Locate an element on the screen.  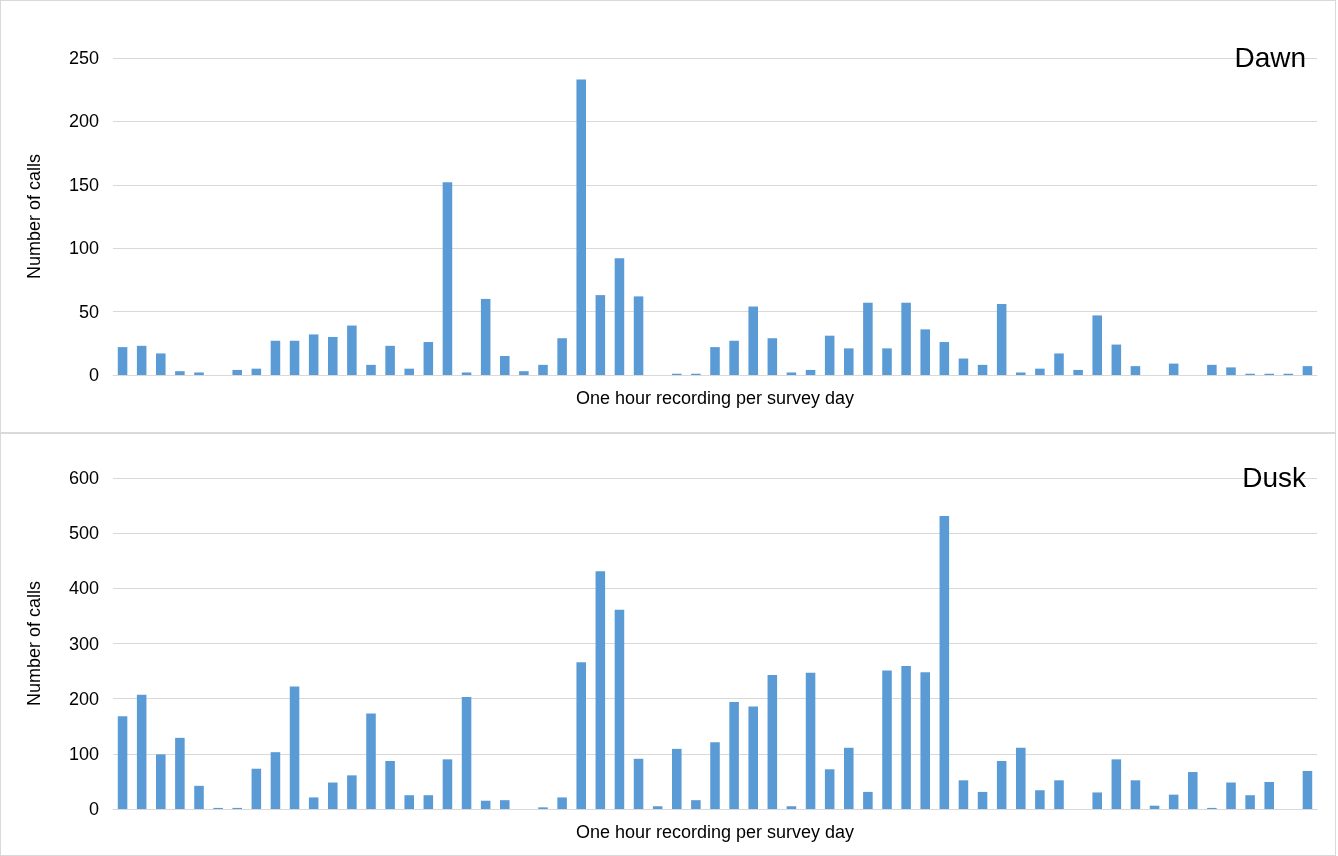
y-tick-label: 0 is located at coordinates (93, 375).